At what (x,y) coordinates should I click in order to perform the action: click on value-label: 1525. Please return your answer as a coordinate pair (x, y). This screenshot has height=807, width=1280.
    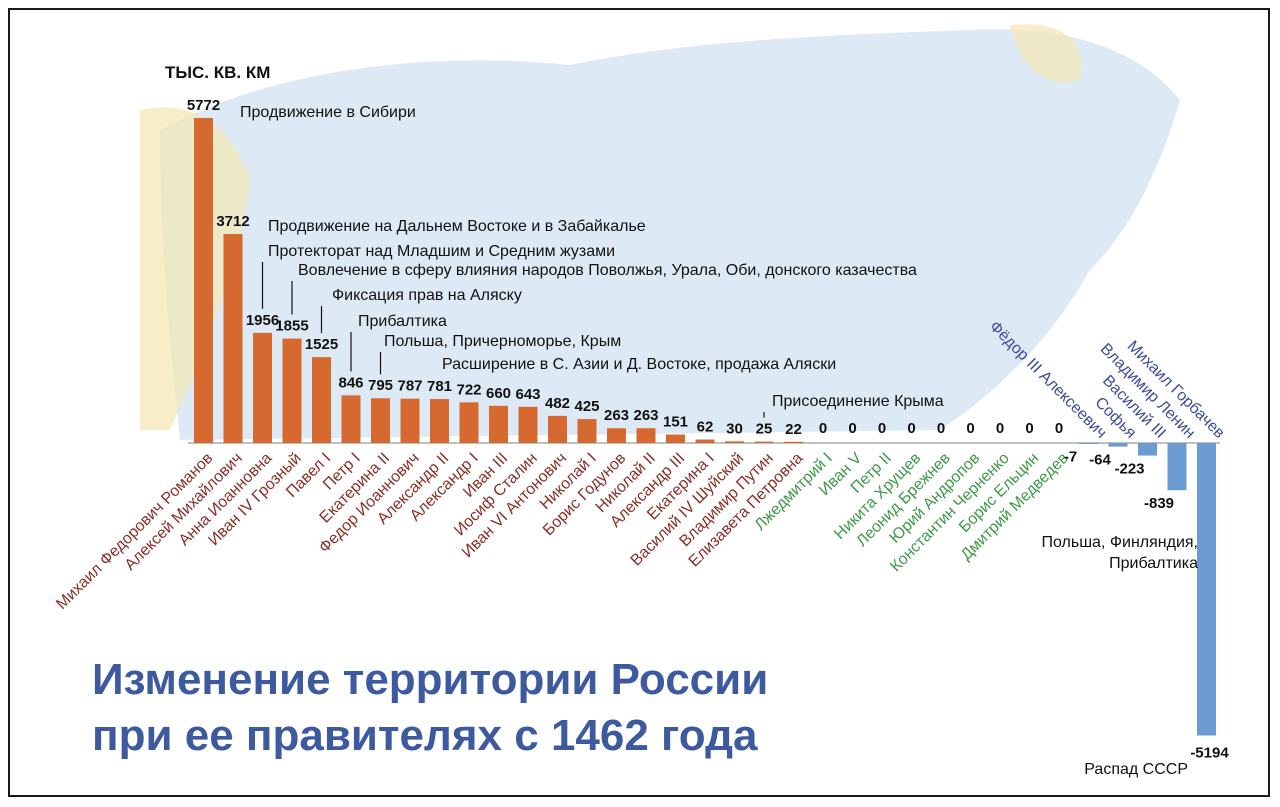
    Looking at the image, I should click on (321, 344).